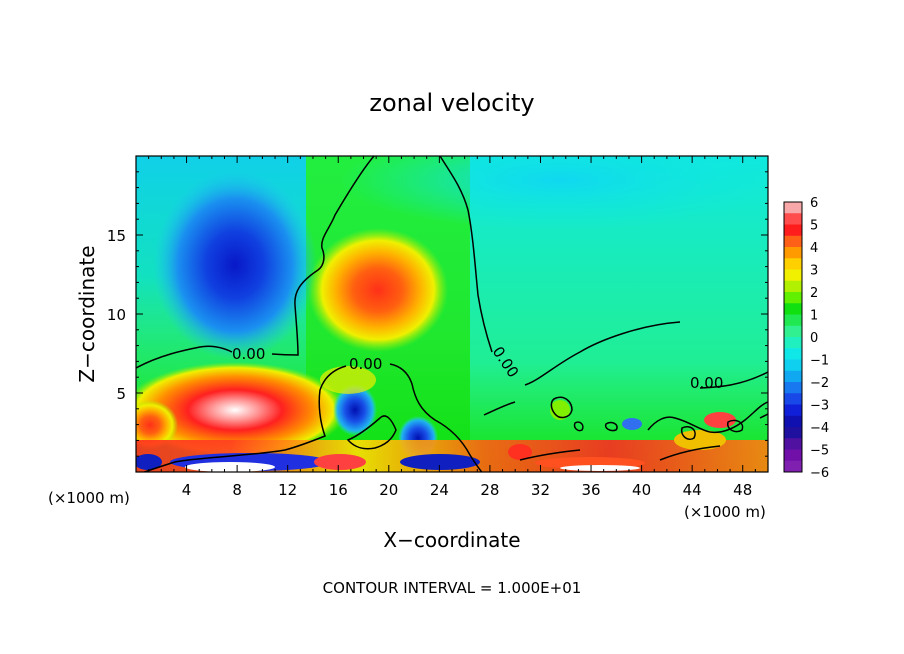 Image resolution: width=904 pixels, height=654 pixels. I want to click on colorbar-tick-label: 4, so click(814, 248).